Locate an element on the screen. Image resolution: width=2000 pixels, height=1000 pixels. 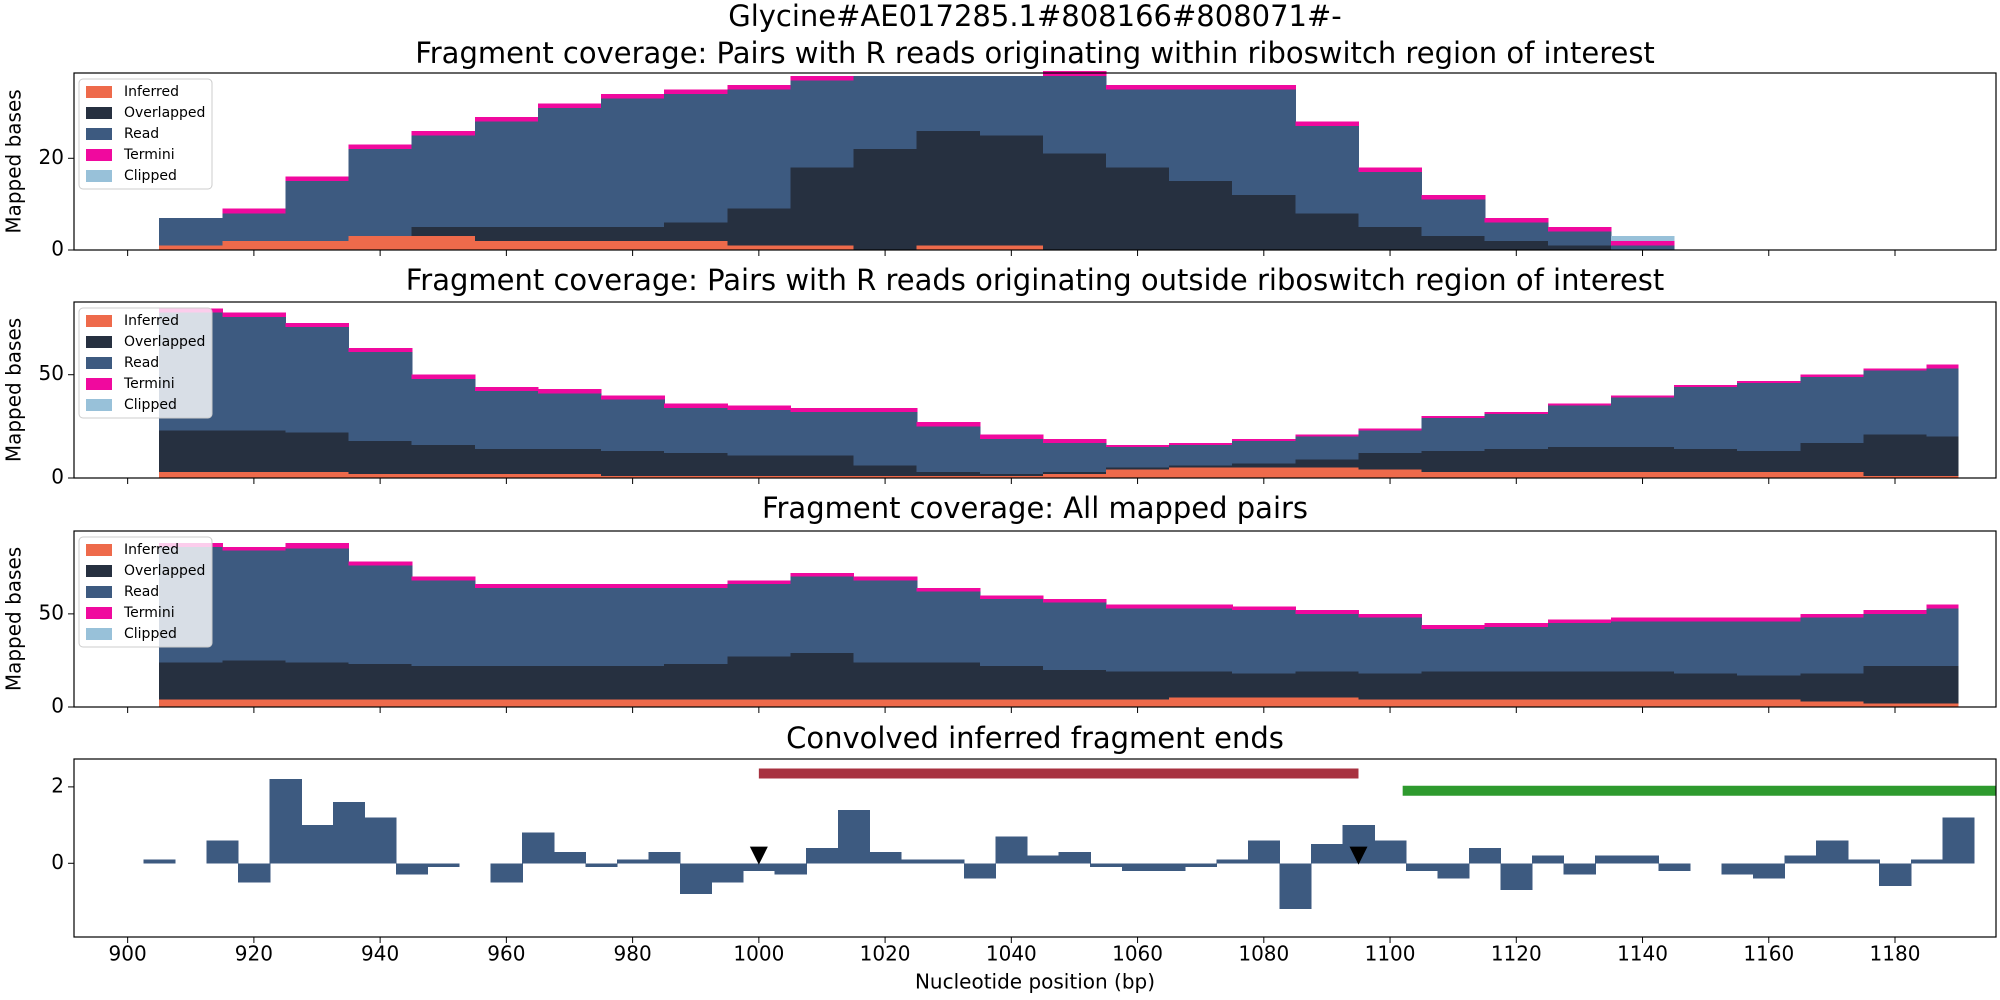
y-tick-label: 0 is located at coordinates (57, 249).